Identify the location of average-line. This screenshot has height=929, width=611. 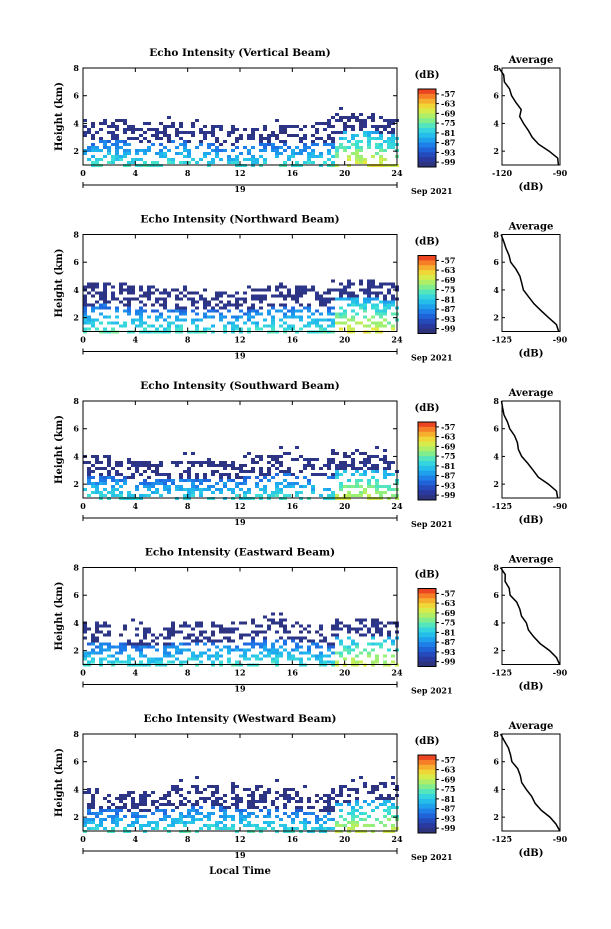
(530, 616).